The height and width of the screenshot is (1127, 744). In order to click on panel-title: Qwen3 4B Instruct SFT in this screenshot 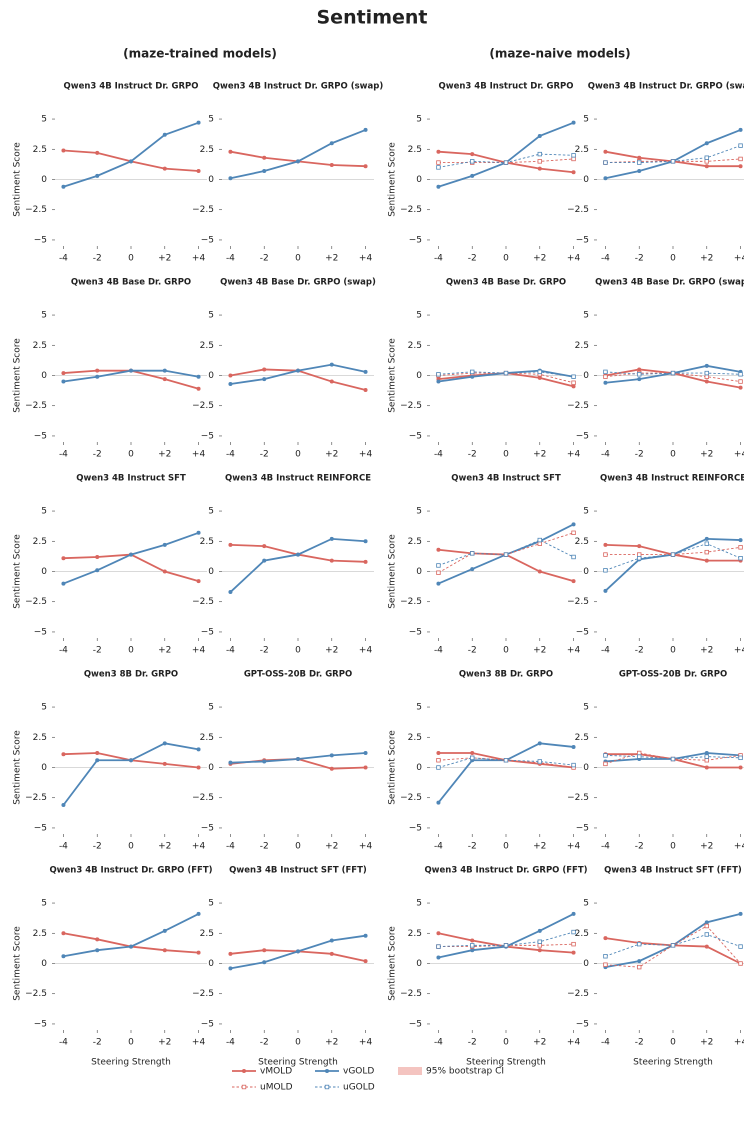, I will do `click(506, 479)`.